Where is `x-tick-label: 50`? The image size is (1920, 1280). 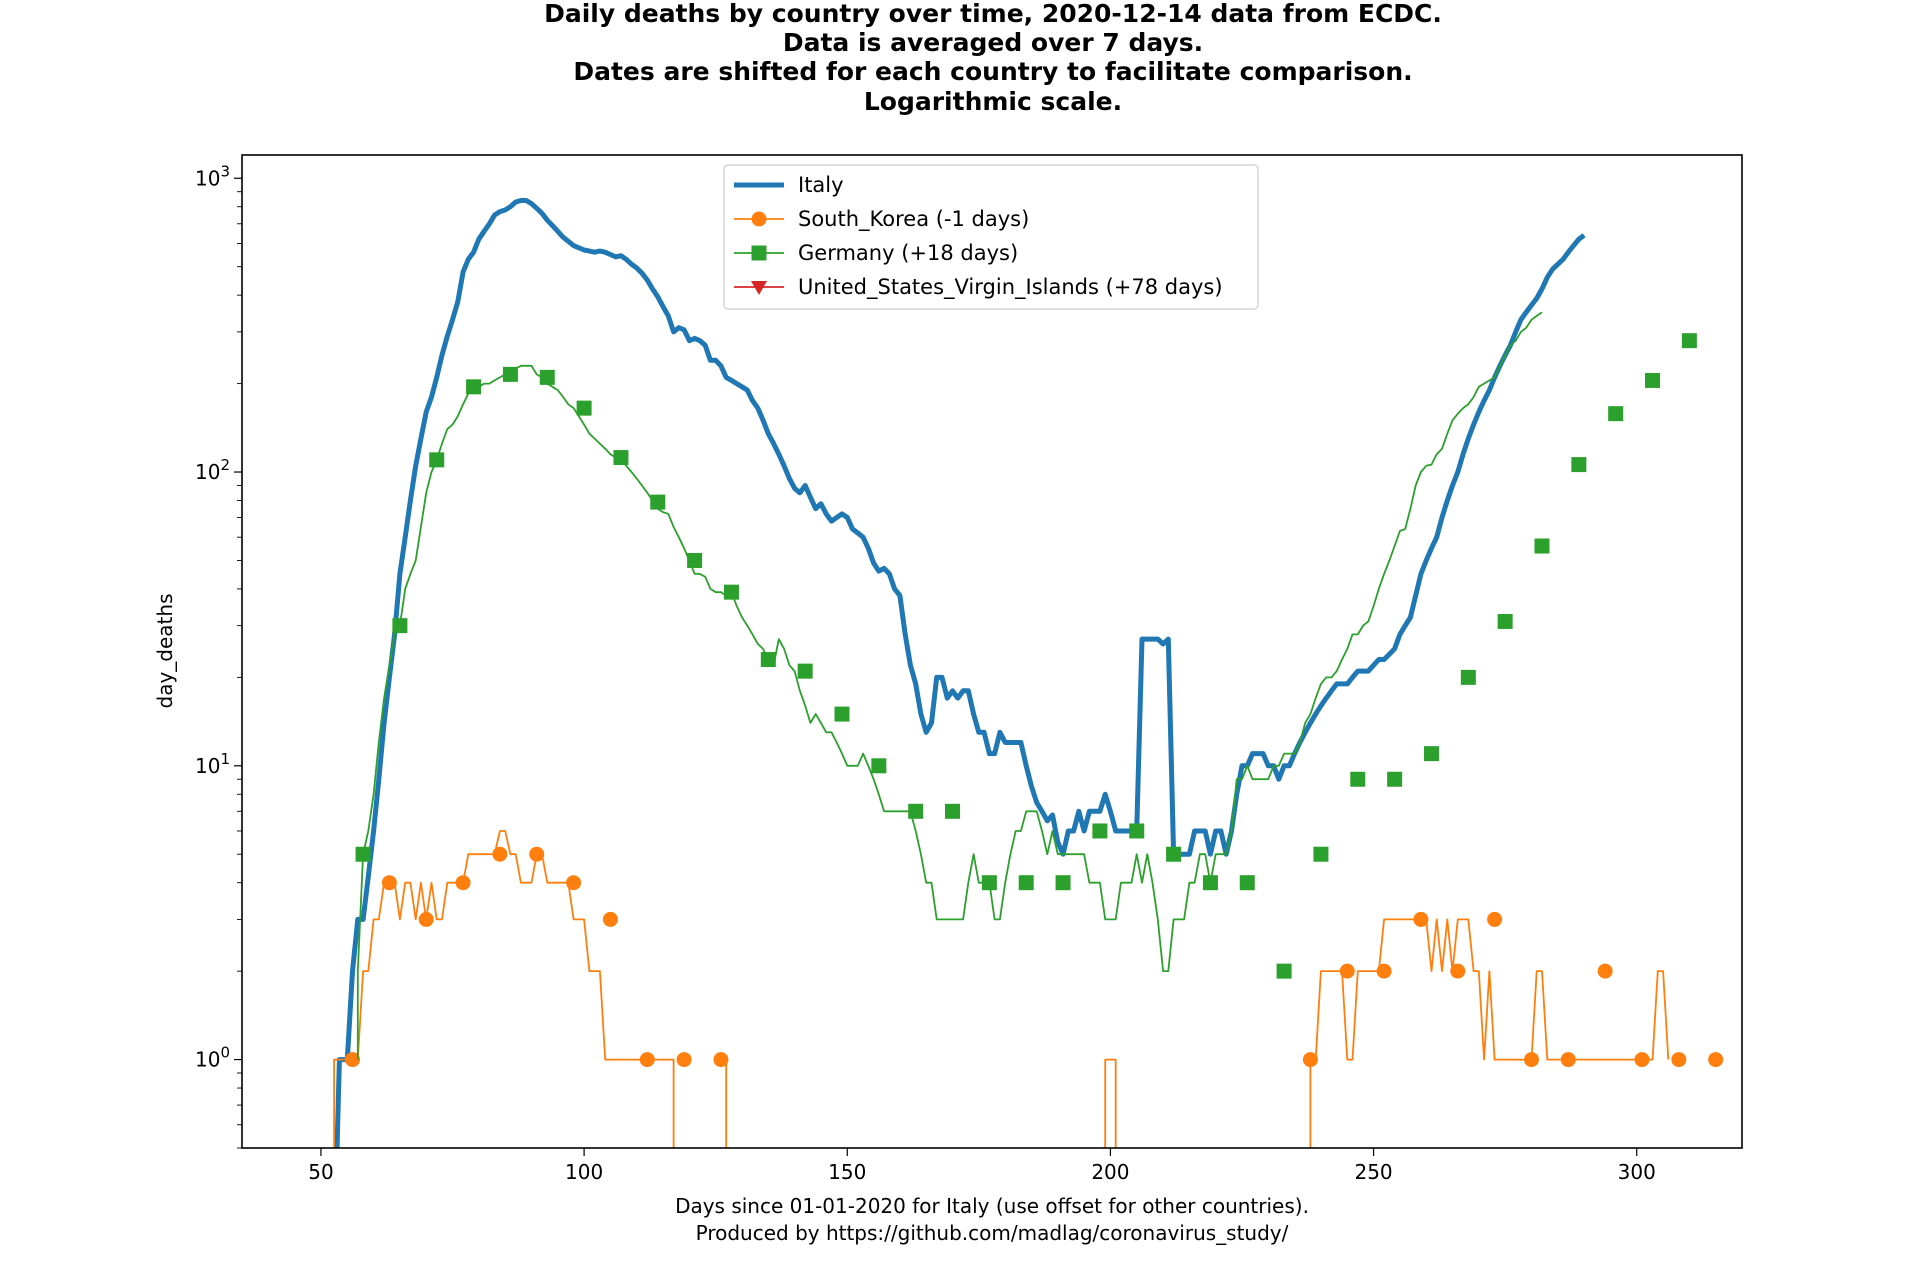
x-tick-label: 50 is located at coordinates (320, 1172).